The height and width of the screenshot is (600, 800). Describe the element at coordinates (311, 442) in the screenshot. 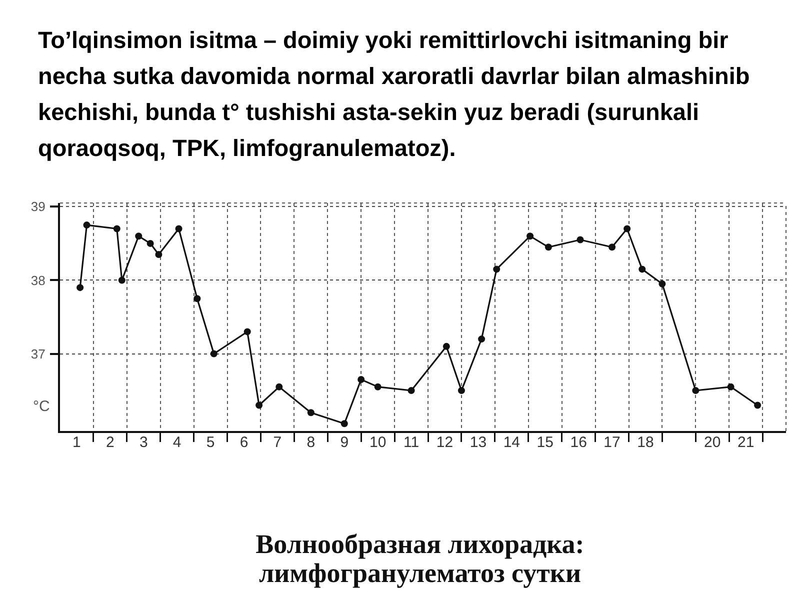

I see `x-tick-label: 8` at that location.